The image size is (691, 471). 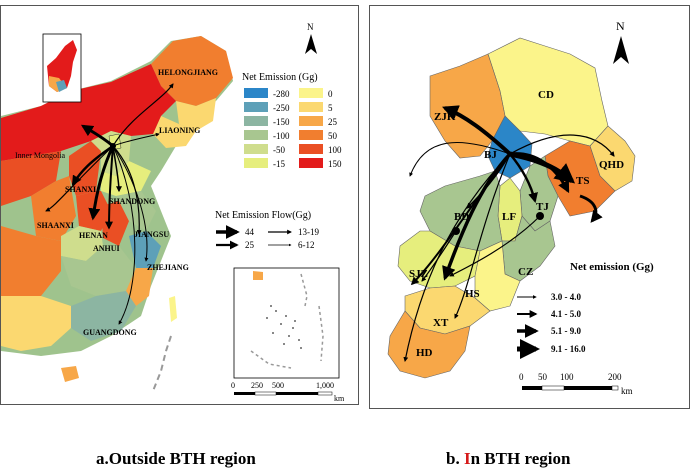 What do you see at coordinates (445, 117) in the screenshot?
I see `label-zjk: ZJK` at bounding box center [445, 117].